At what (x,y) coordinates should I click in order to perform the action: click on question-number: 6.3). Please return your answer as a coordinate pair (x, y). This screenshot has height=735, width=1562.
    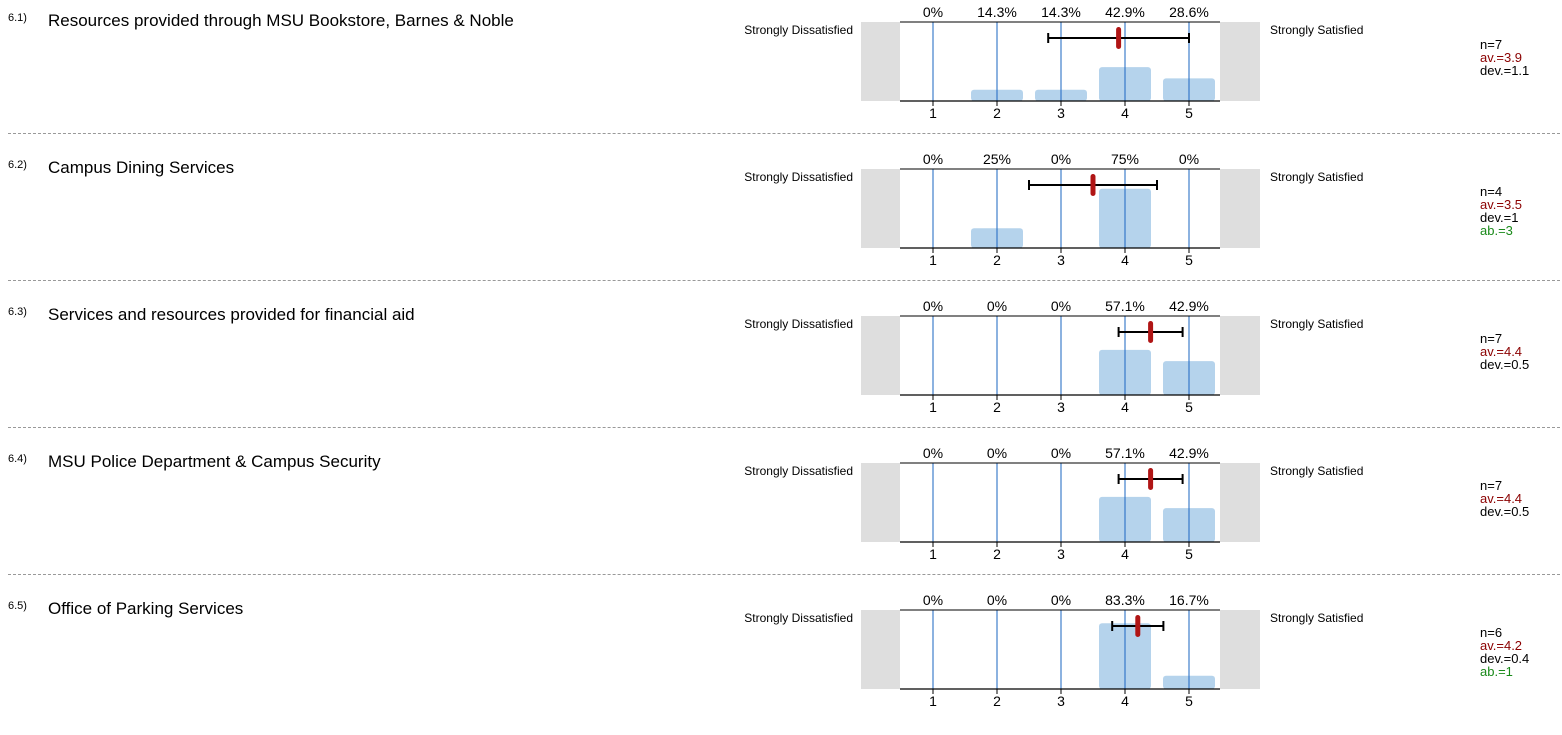
    Looking at the image, I should click on (17, 312).